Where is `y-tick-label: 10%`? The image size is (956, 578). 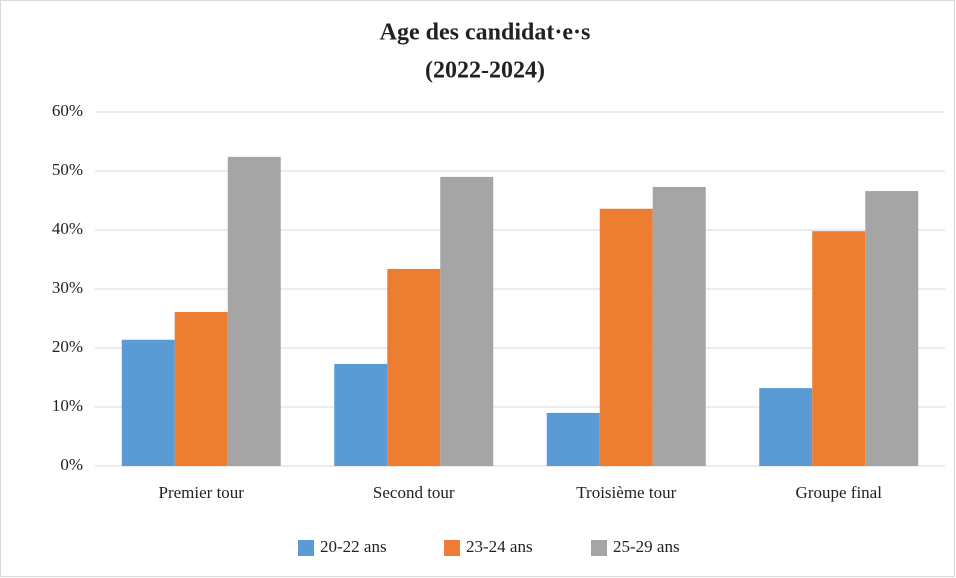 y-tick-label: 10% is located at coordinates (67, 405).